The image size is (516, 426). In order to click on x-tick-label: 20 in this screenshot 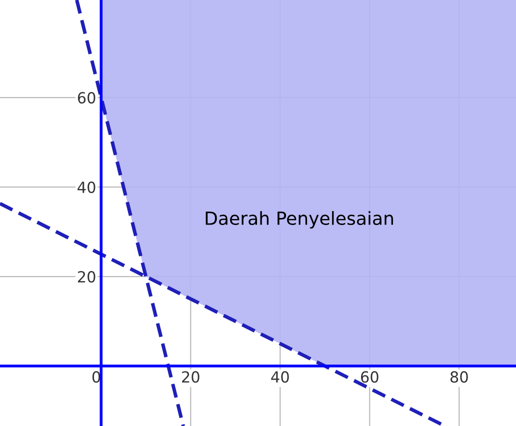, I will do `click(191, 377)`.